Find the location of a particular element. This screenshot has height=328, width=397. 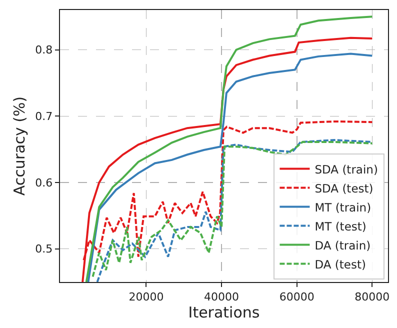

legend-label: DA (test) is located at coordinates (340, 264).